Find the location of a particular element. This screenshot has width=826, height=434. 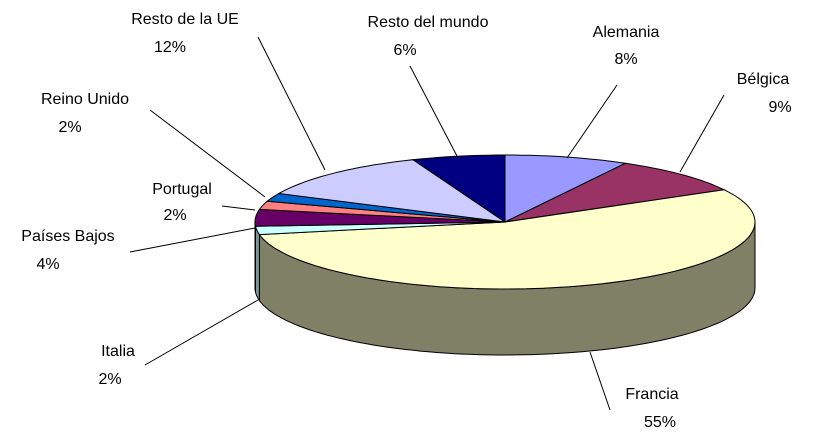

slice-value-label: 55% is located at coordinates (660, 422).